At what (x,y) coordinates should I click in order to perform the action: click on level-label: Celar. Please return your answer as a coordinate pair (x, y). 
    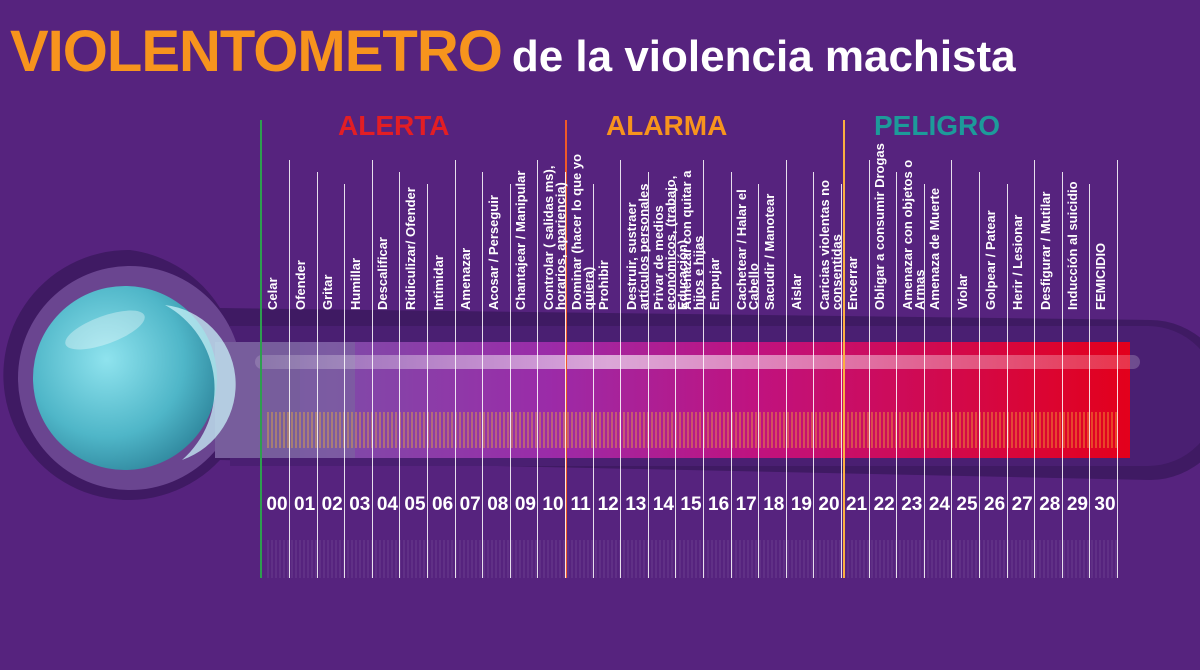
    Looking at the image, I should click on (272, 293).